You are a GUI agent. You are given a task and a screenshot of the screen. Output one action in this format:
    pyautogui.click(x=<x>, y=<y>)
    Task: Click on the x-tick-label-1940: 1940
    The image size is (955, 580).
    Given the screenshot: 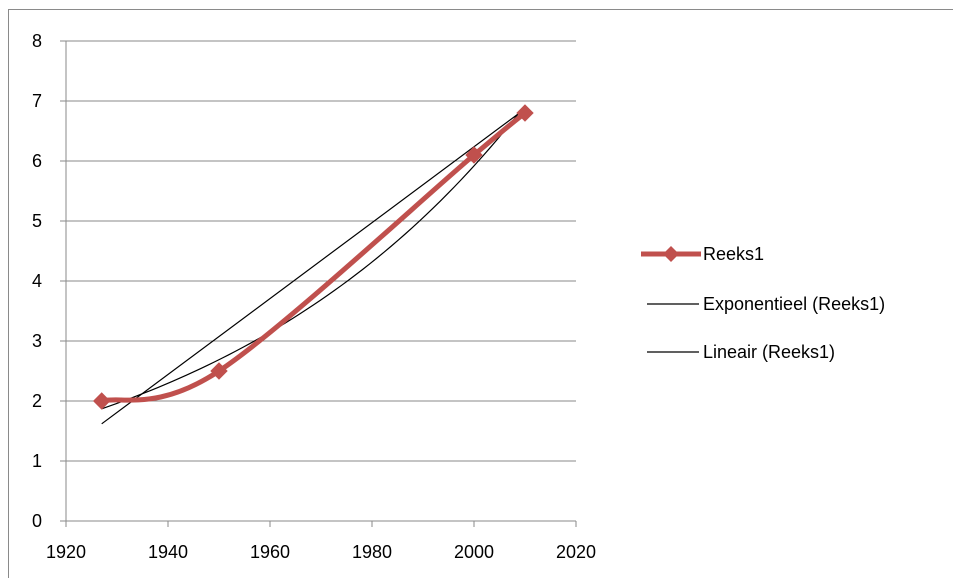 What is the action you would take?
    pyautogui.click(x=168, y=552)
    